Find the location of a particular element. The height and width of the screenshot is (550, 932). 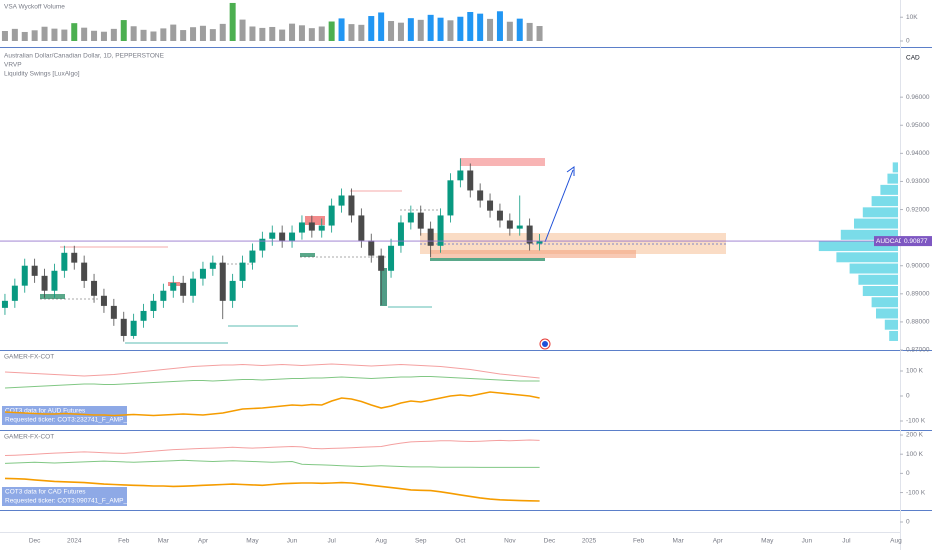

x-tick-label: 2025 is located at coordinates (589, 541).